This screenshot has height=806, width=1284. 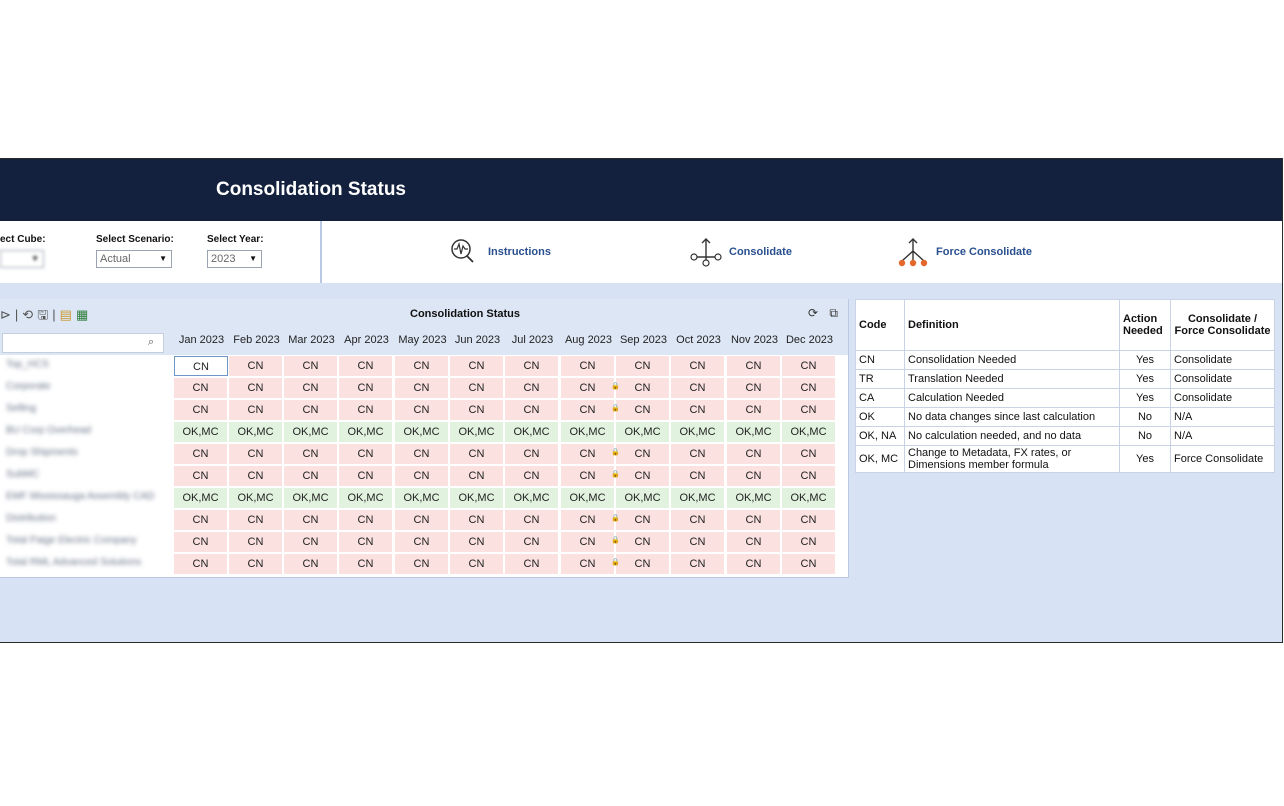 I want to click on entity-label: BU Corp Overhead, so click(x=49, y=430).